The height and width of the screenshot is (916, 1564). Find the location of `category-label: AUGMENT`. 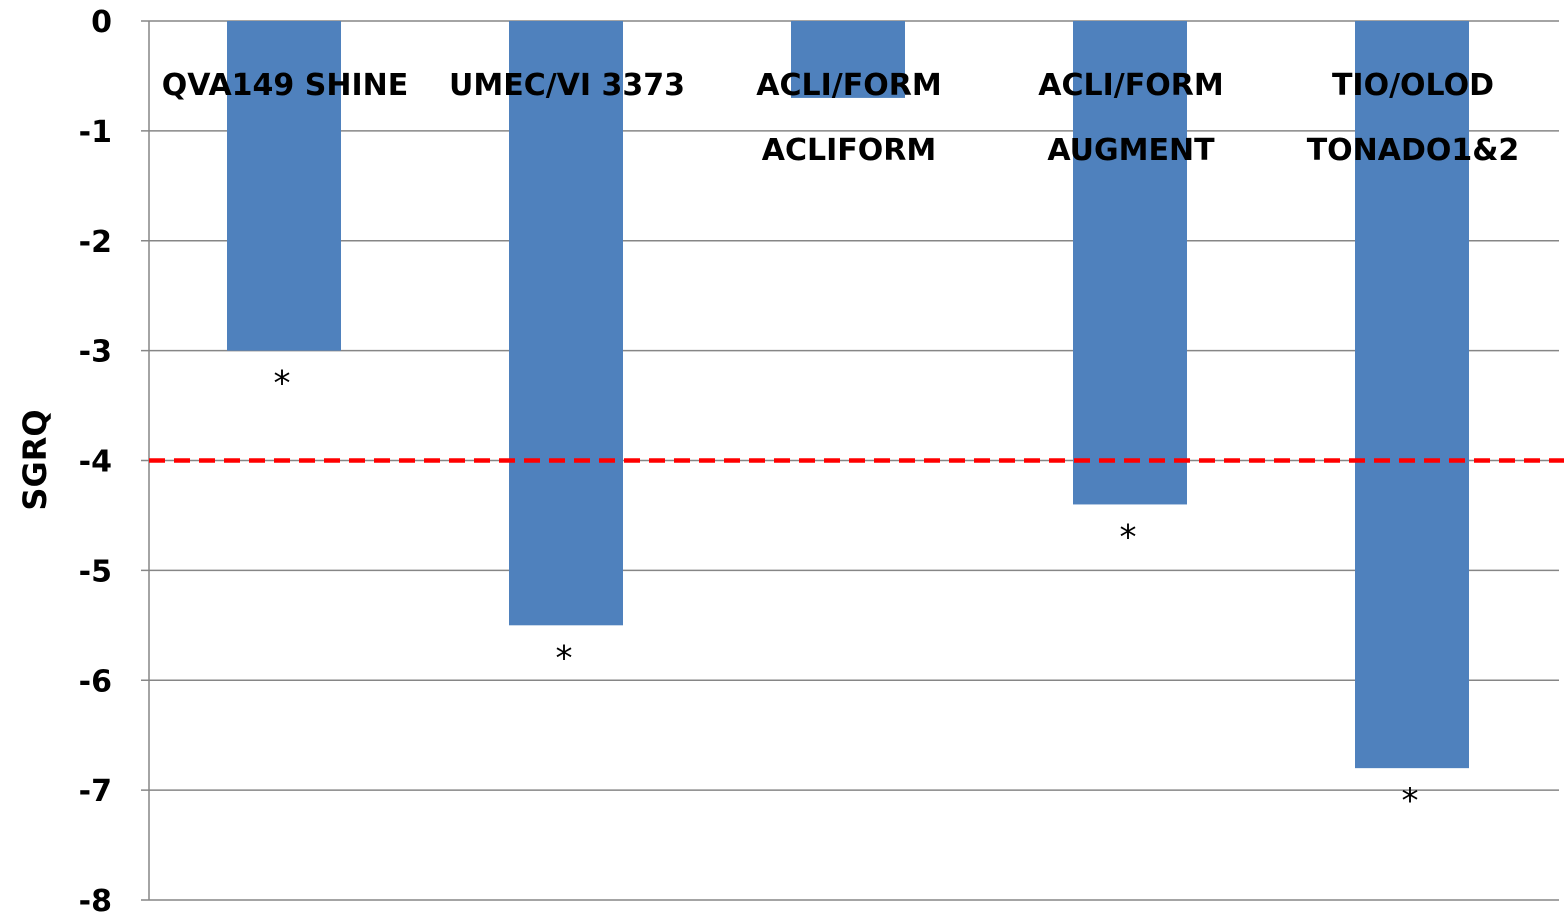

category-label: AUGMENT is located at coordinates (1131, 150).